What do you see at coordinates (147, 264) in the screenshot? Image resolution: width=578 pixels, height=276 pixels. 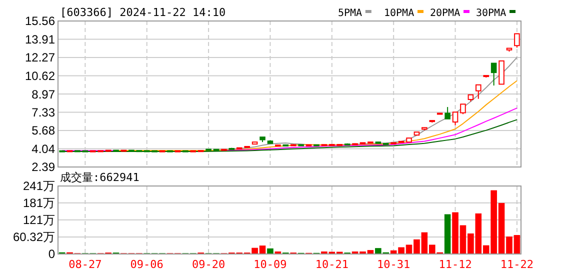 I see `x-tick-label: 09-06` at bounding box center [147, 264].